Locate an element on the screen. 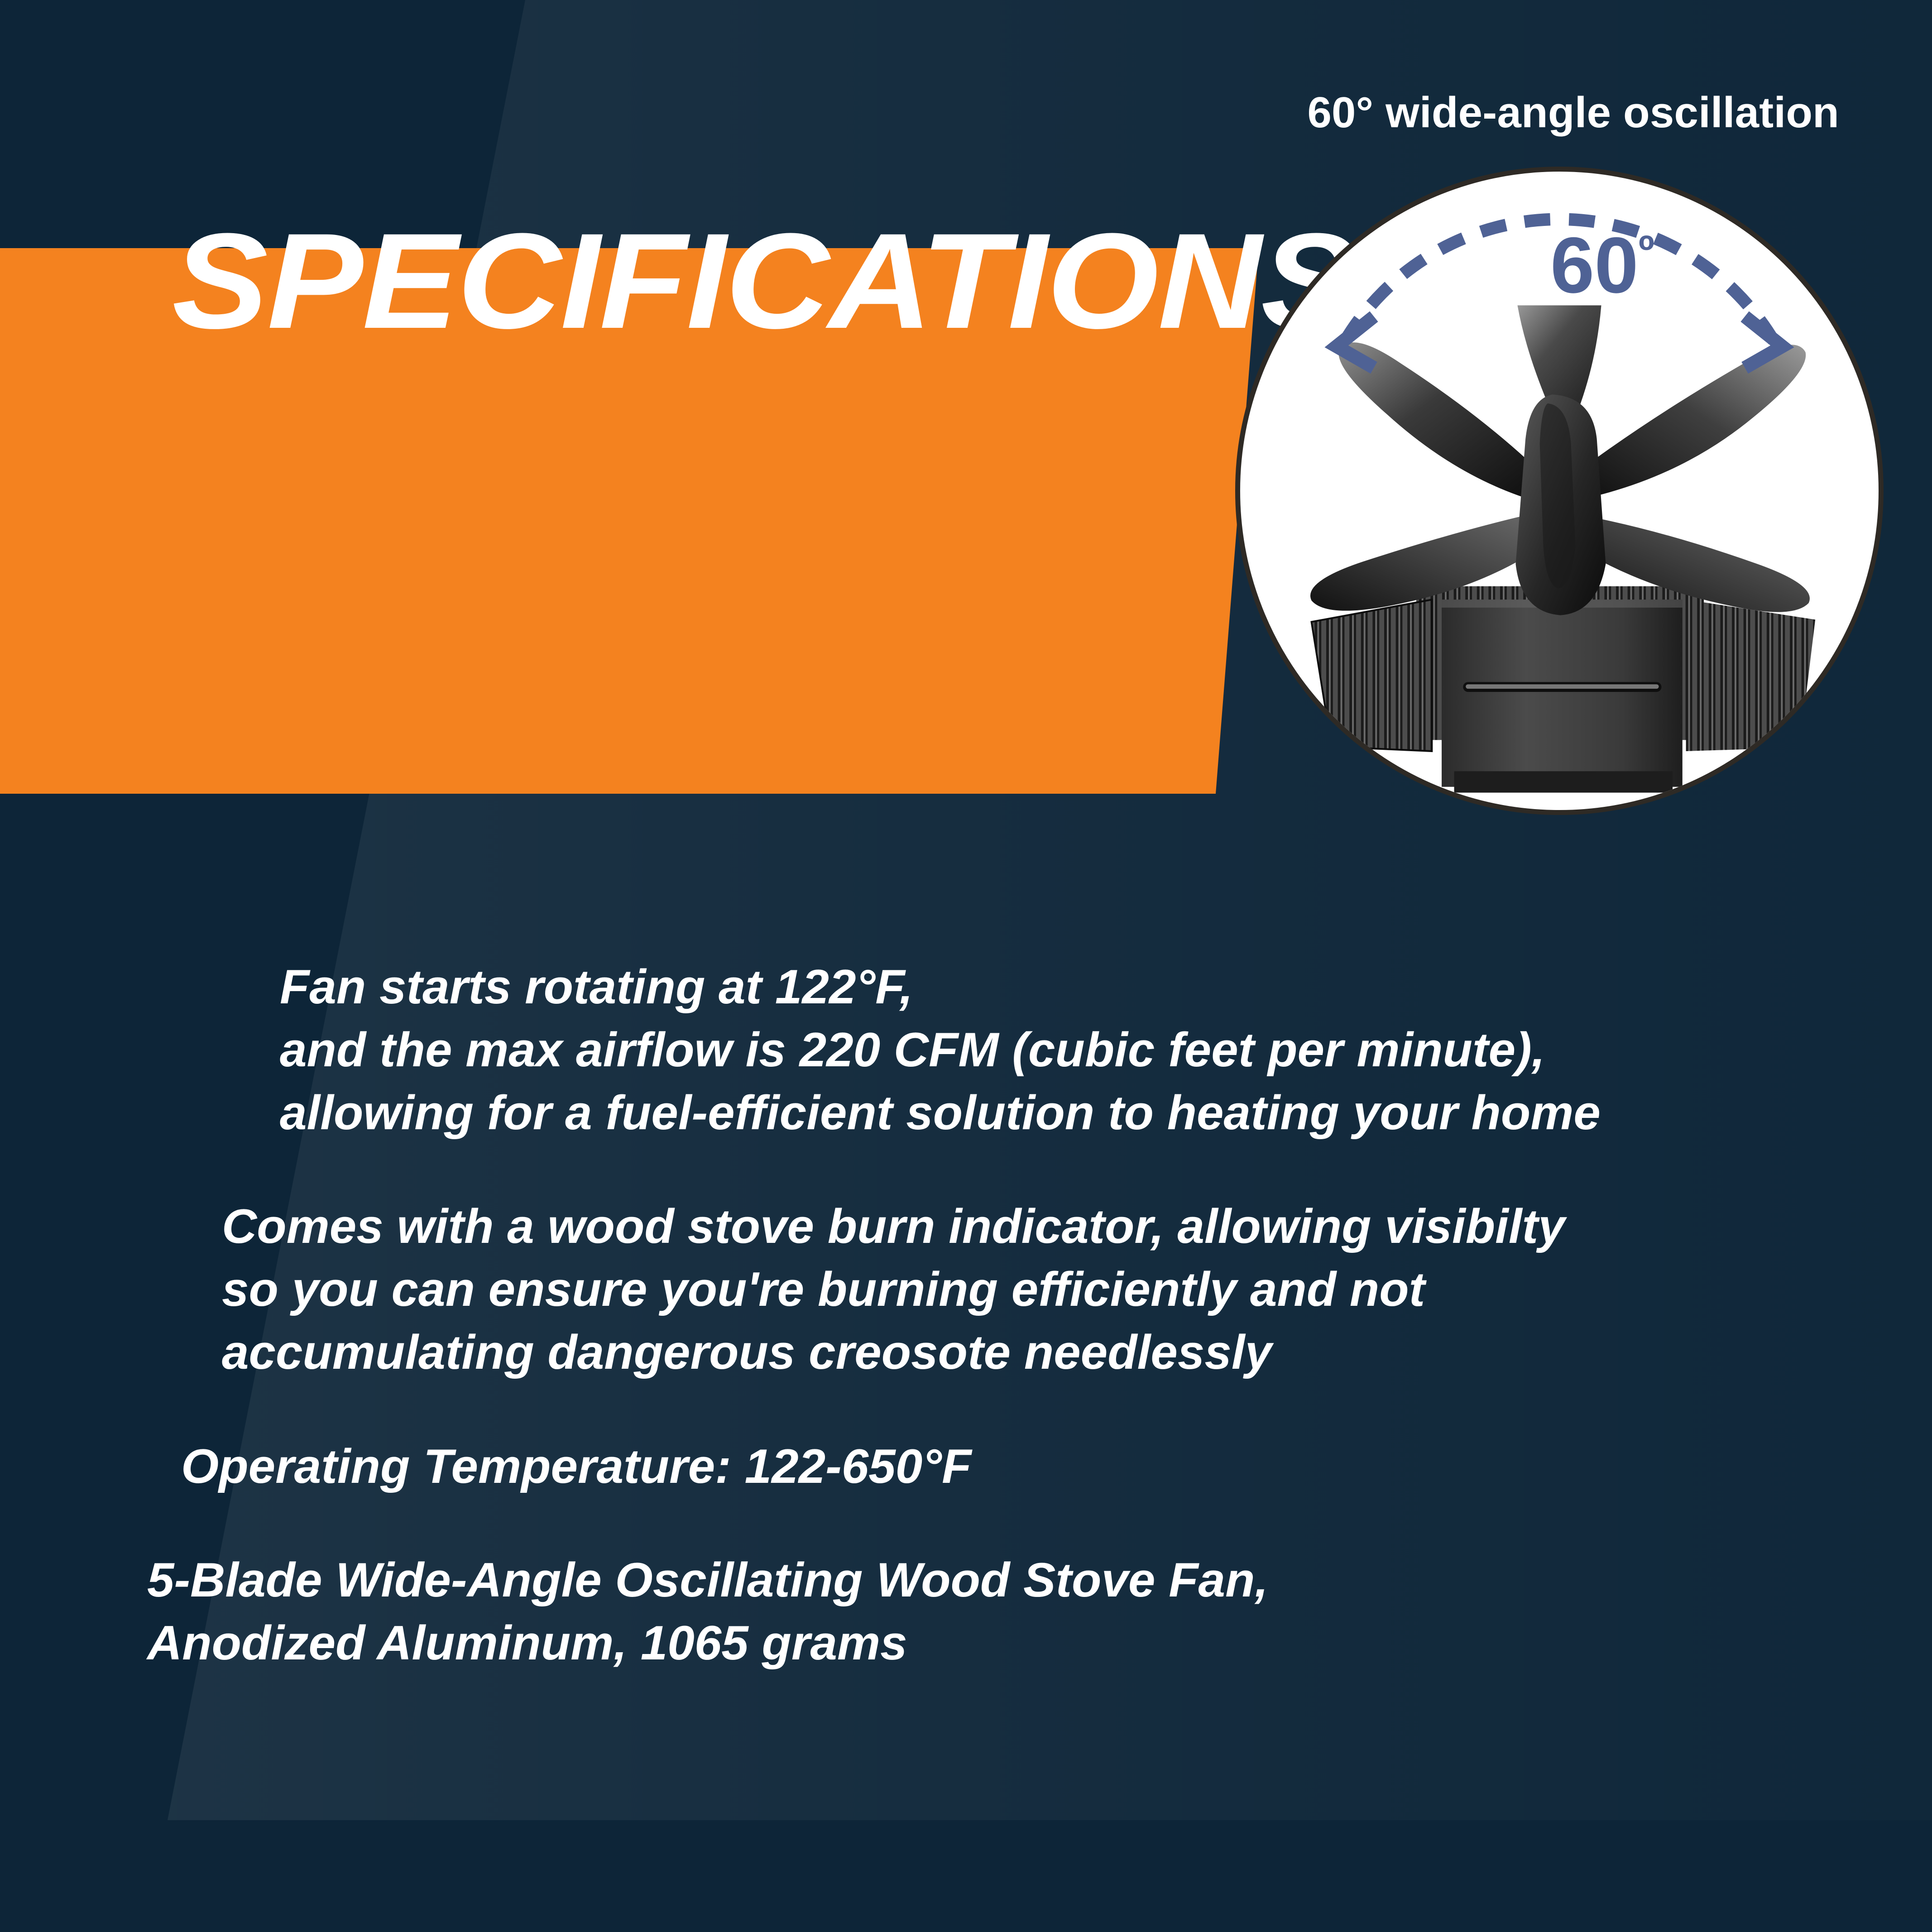  burn-indicator-body is located at coordinates (1562, 696).